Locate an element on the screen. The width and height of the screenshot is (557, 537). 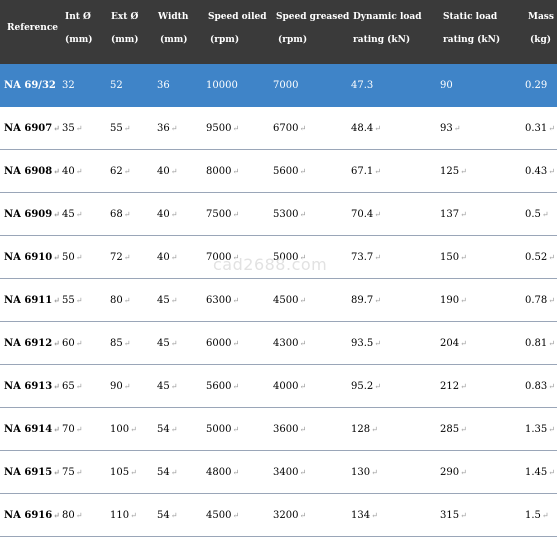
cell-mass-text: 0.52 is located at coordinates (536, 257).